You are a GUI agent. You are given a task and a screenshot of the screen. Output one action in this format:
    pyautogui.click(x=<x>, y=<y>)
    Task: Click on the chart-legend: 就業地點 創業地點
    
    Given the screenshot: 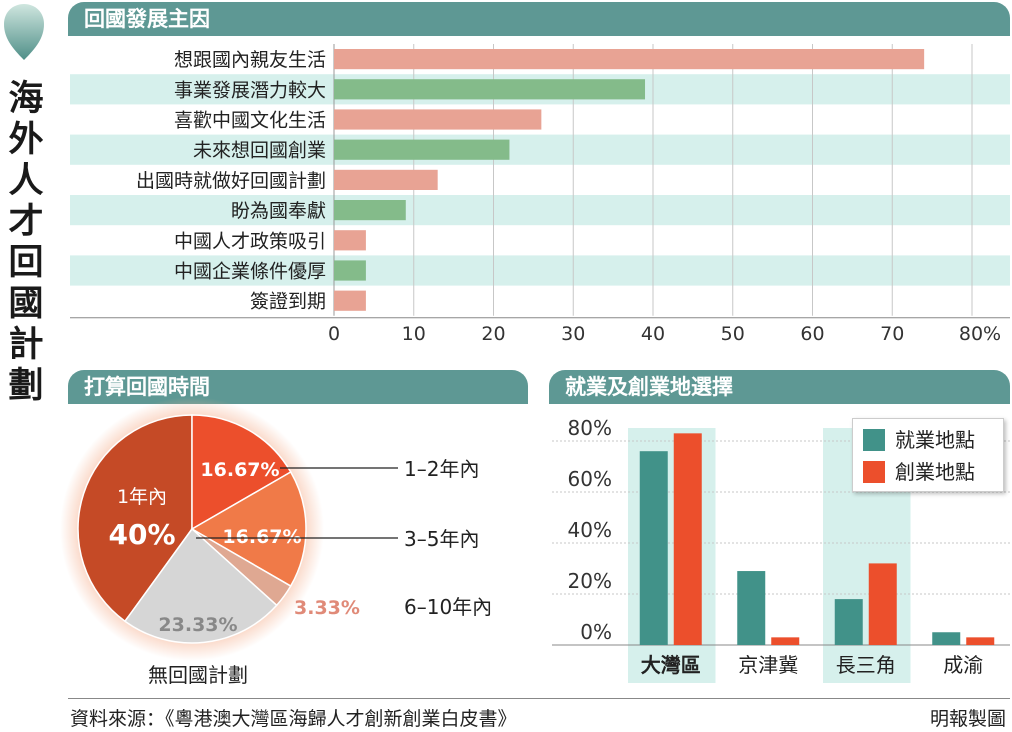 What is the action you would take?
    pyautogui.click(x=928, y=455)
    